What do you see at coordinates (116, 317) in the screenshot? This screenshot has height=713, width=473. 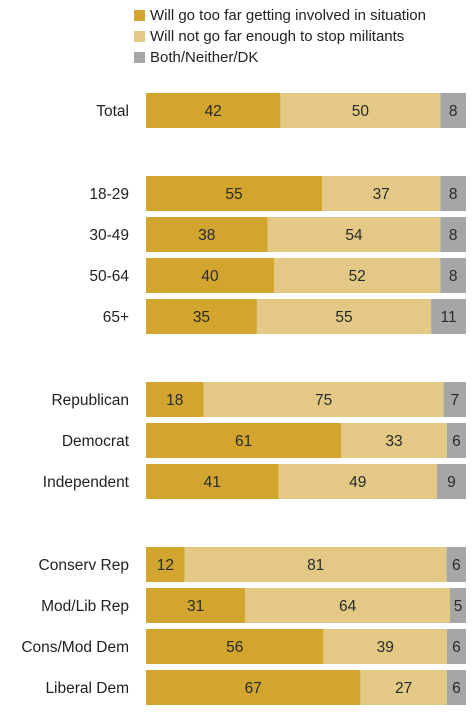 I see `row-label: 65+` at bounding box center [116, 317].